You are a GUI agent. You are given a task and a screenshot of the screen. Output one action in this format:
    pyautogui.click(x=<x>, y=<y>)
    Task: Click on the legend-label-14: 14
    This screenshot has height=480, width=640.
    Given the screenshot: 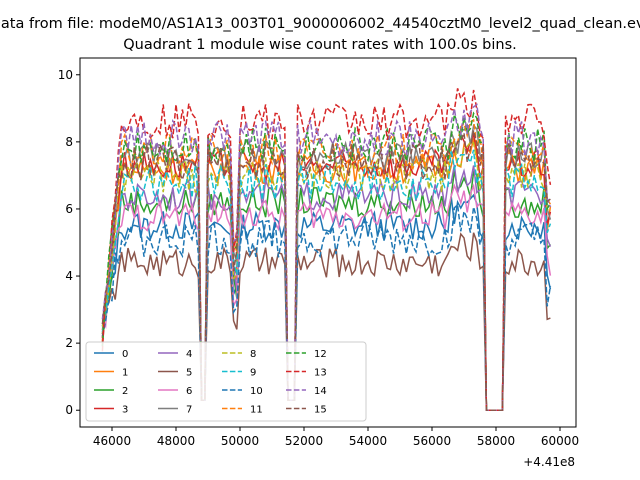 What is the action you would take?
    pyautogui.click(x=320, y=391)
    